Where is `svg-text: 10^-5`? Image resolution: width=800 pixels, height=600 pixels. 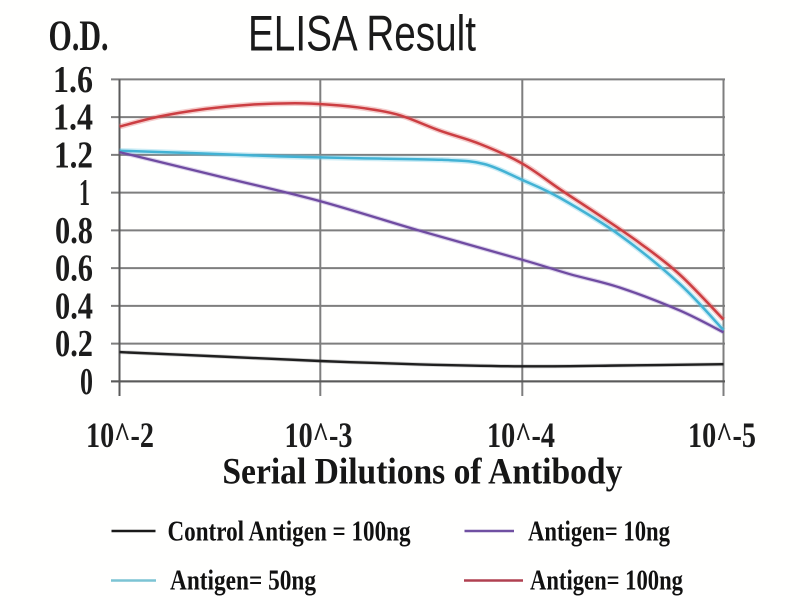
svg-text: 10^-5 is located at coordinates (722, 435).